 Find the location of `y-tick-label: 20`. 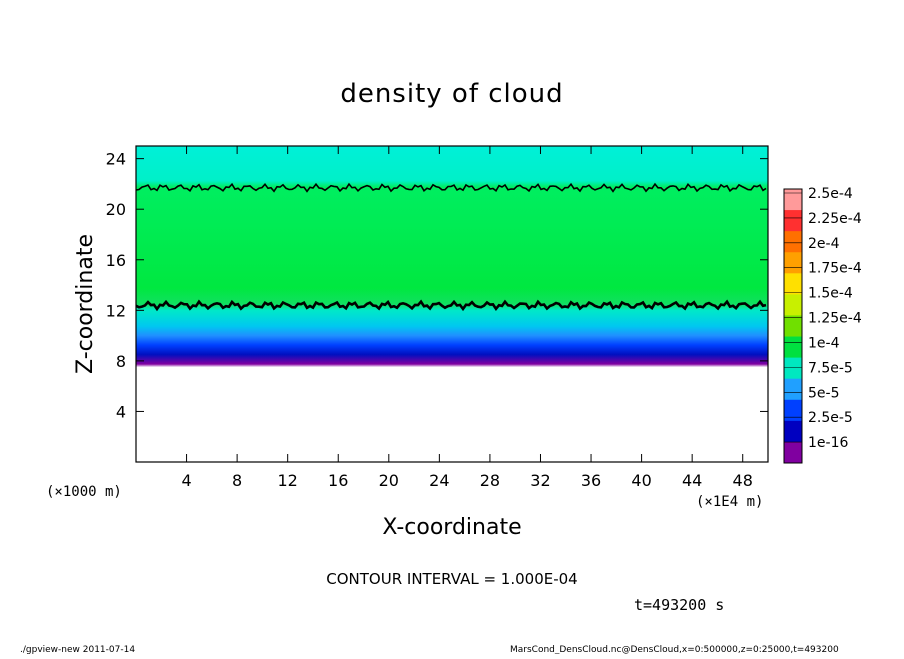

y-tick-label: 20 is located at coordinates (116, 209).